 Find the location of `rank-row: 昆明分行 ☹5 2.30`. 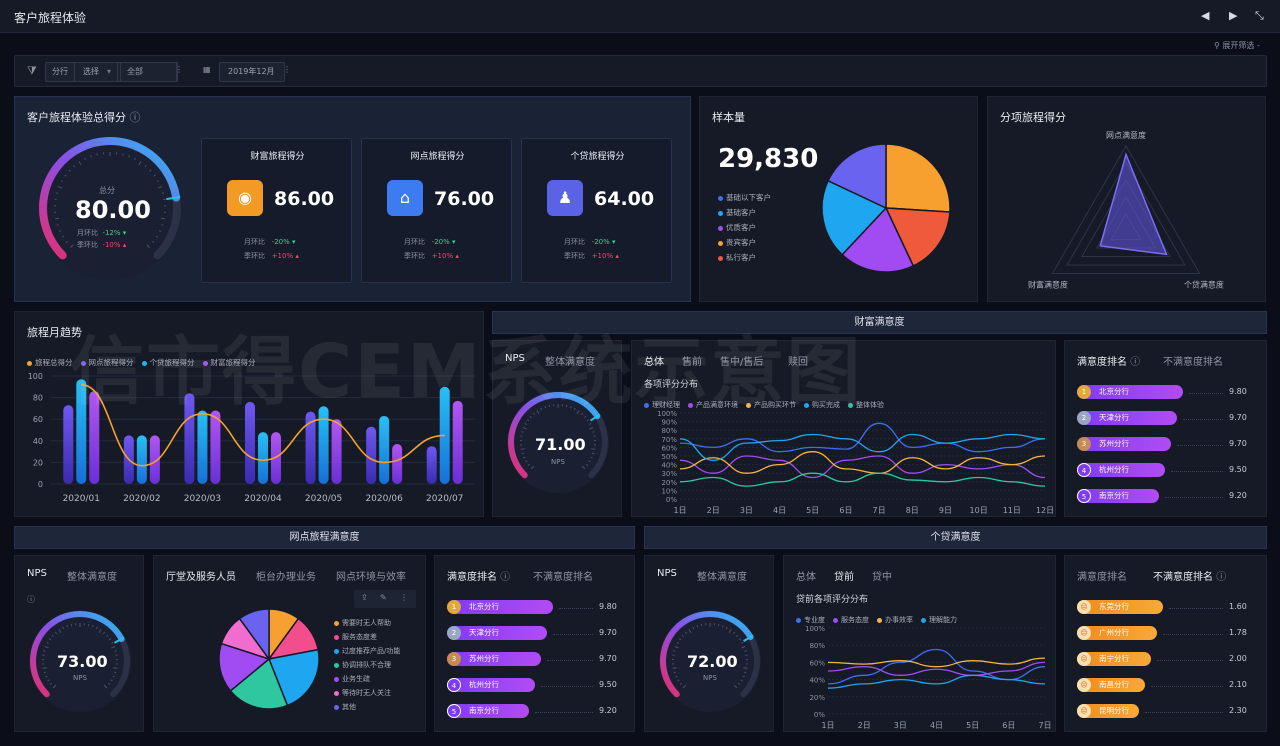

rank-row: 昆明分行 ☹5 2.30 is located at coordinates (1167, 712).